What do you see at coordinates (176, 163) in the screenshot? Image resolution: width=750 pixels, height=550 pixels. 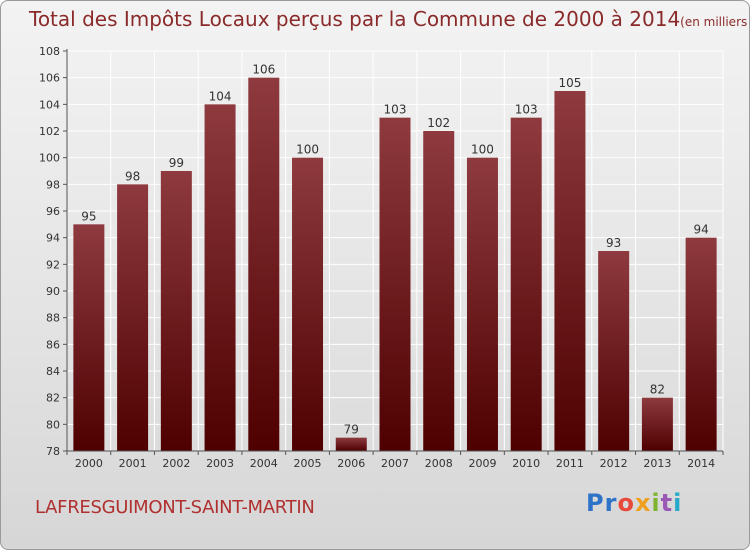 I see `data-label: 99` at bounding box center [176, 163].